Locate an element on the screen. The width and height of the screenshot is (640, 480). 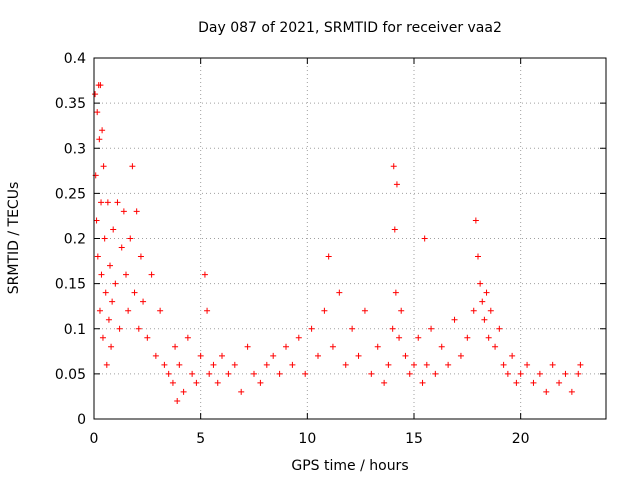
y-tick-label: 0.25 is located at coordinates (70, 194).